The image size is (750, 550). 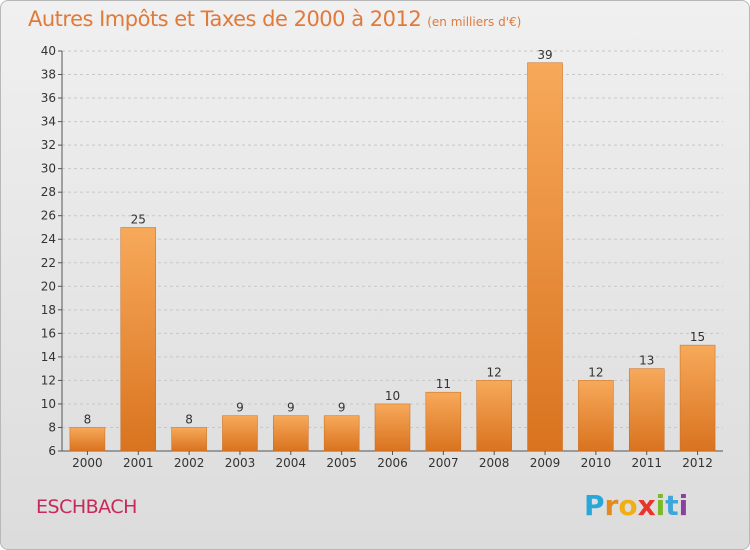 What do you see at coordinates (48, 239) in the screenshot?
I see `y-tick-label: 24` at bounding box center [48, 239].